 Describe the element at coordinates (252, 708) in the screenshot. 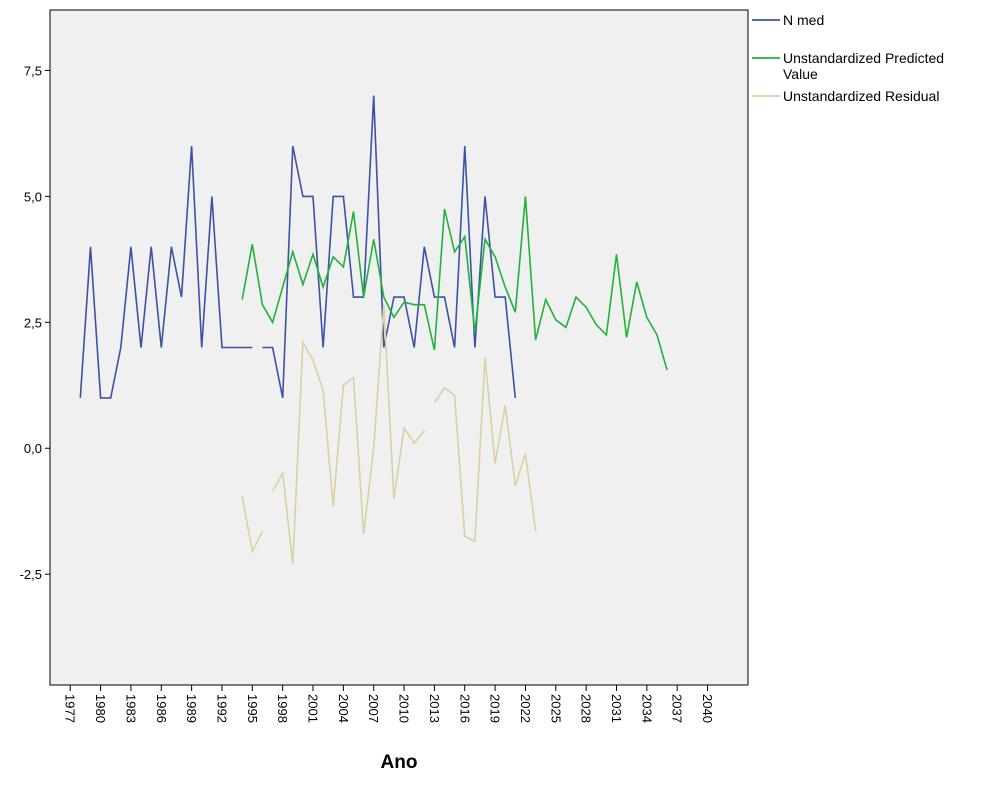

I see `x-tick-label: 1995` at that location.